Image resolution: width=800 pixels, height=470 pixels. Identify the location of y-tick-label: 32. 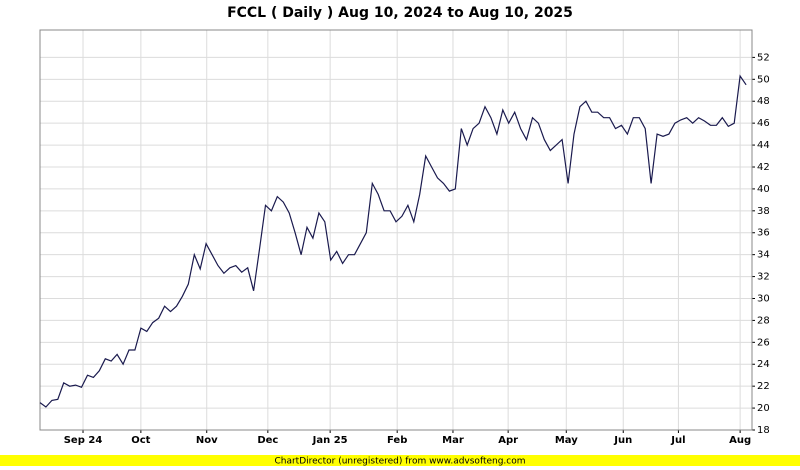
(763, 277).